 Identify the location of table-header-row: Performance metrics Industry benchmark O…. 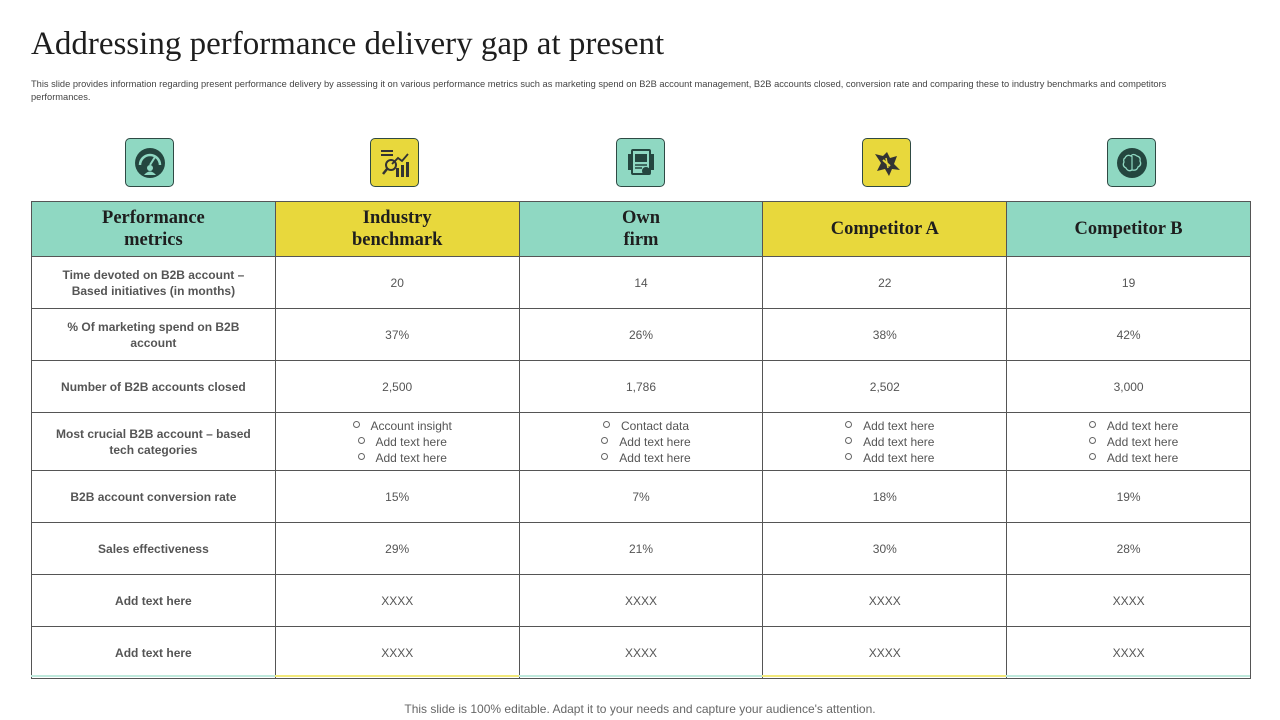
(641, 229).